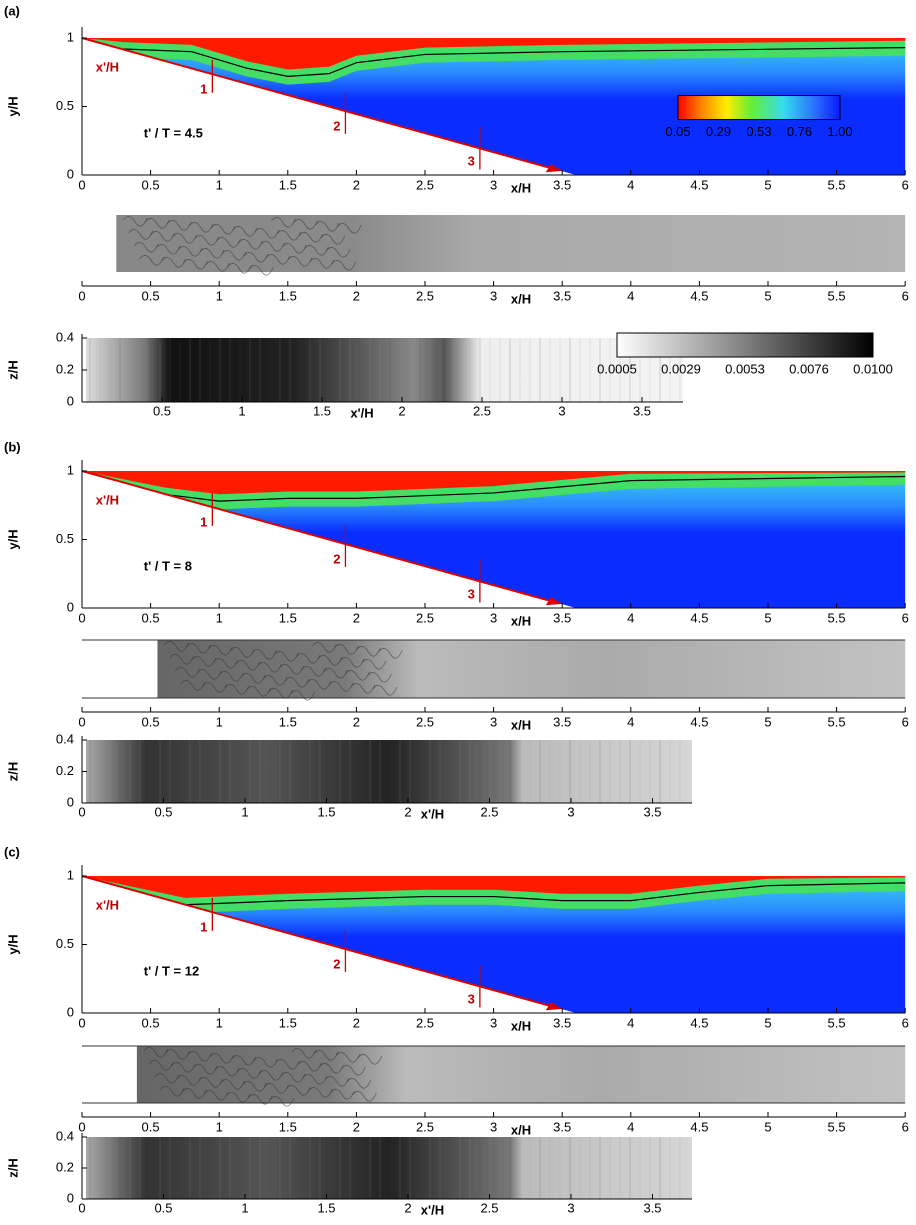 The width and height of the screenshot is (916, 1225). I want to click on station-label: 1, so click(203, 926).